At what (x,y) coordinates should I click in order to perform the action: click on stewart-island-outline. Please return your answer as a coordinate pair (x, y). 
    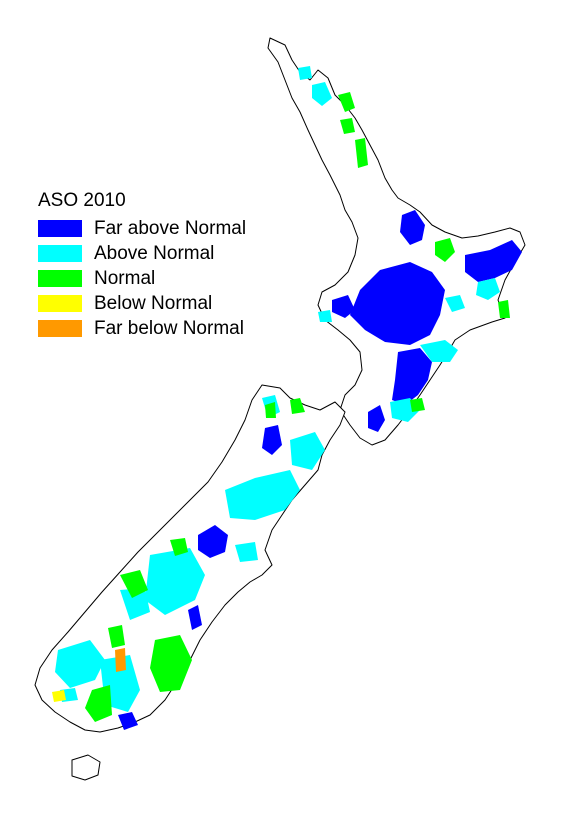
    Looking at the image, I should click on (86, 767).